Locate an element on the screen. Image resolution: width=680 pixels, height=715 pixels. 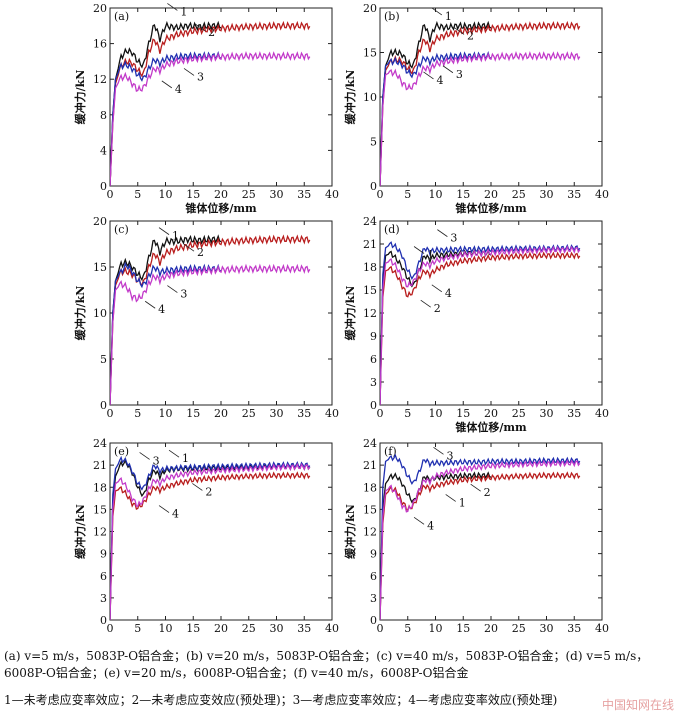
x-axis-title: 锥体位移/mm is located at coordinates (221, 208).